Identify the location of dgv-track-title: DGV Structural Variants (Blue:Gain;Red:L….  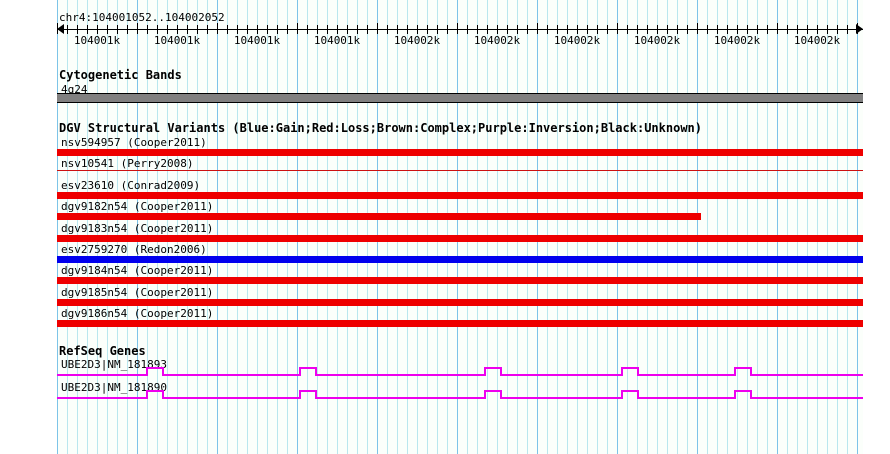
(380, 128).